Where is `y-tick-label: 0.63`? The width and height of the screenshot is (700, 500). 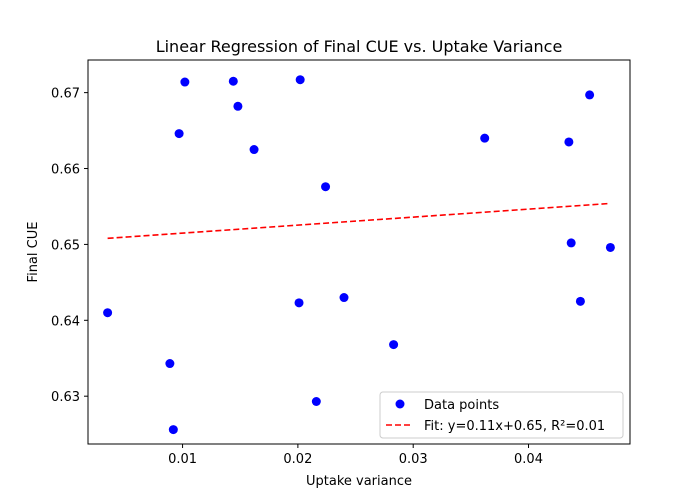 y-tick-label: 0.63 is located at coordinates (65, 397).